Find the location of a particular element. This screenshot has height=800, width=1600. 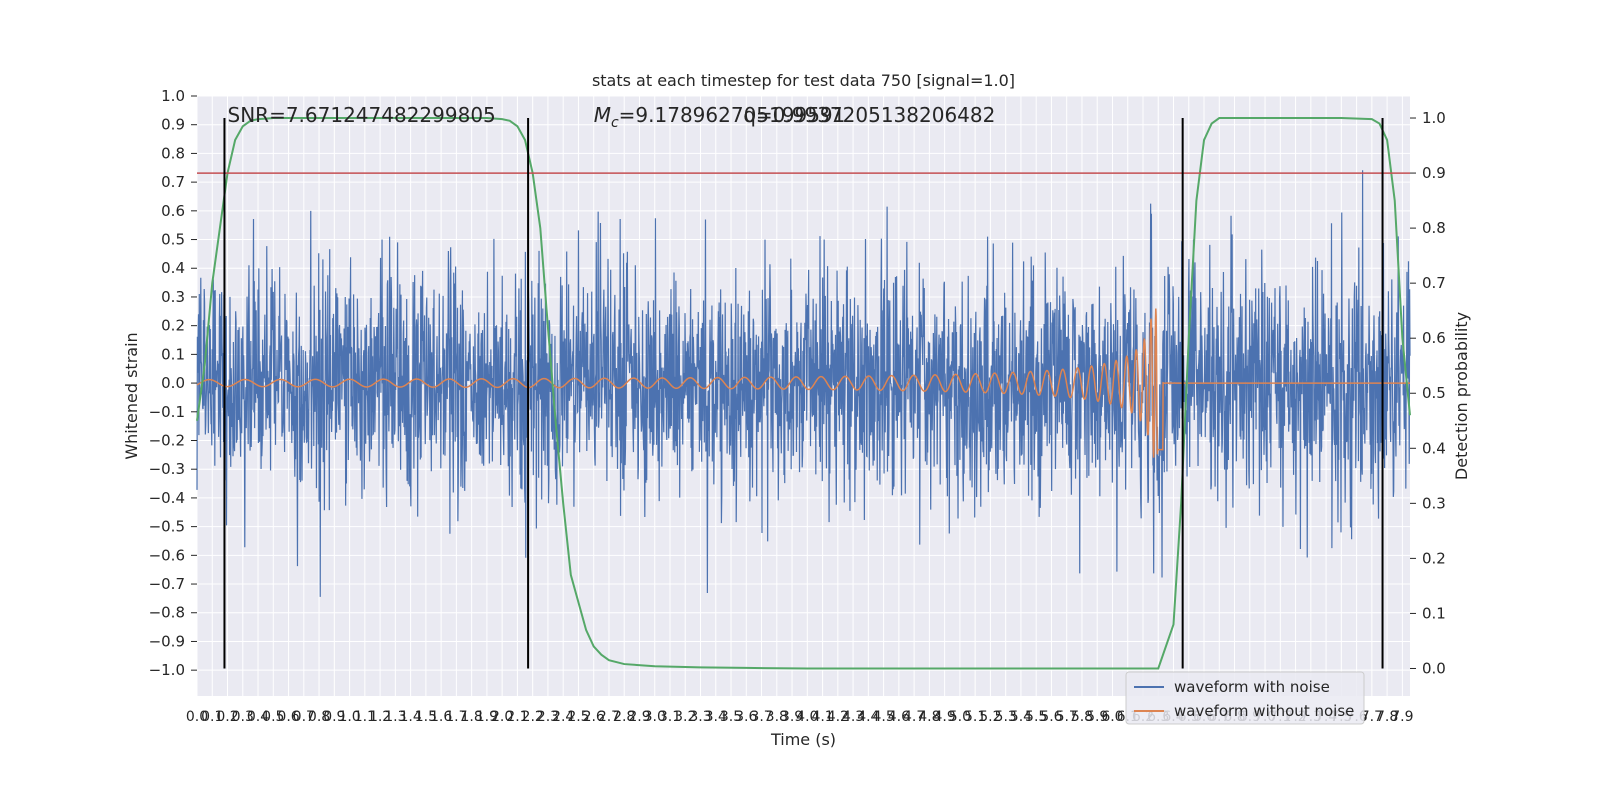

x-tick-label: 6.0 is located at coordinates (1112, 717).